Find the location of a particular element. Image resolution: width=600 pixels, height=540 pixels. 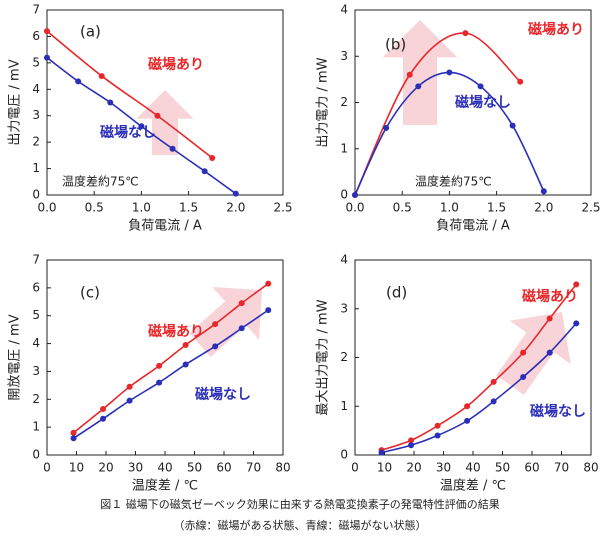

x-tick-label: 0.5 is located at coordinates (94, 208).